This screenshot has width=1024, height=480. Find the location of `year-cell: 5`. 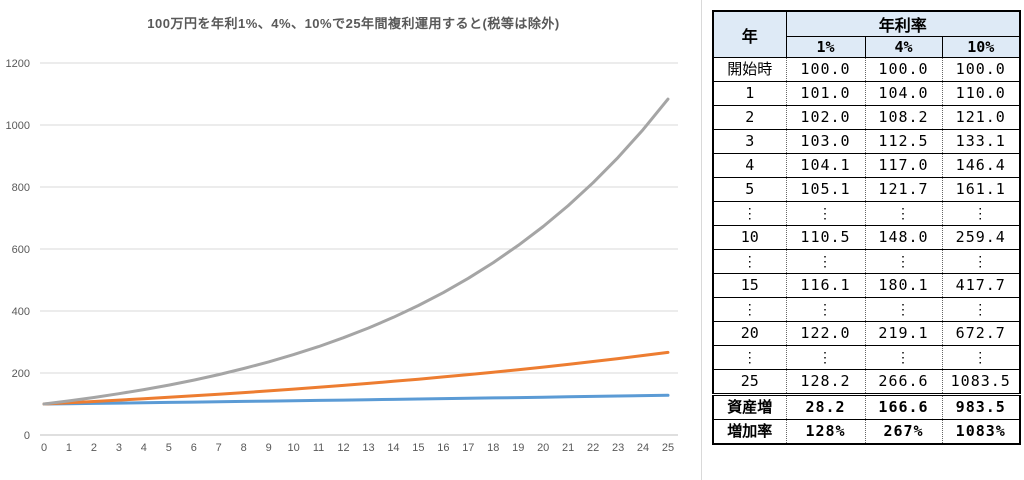

year-cell: 5 is located at coordinates (749, 189).